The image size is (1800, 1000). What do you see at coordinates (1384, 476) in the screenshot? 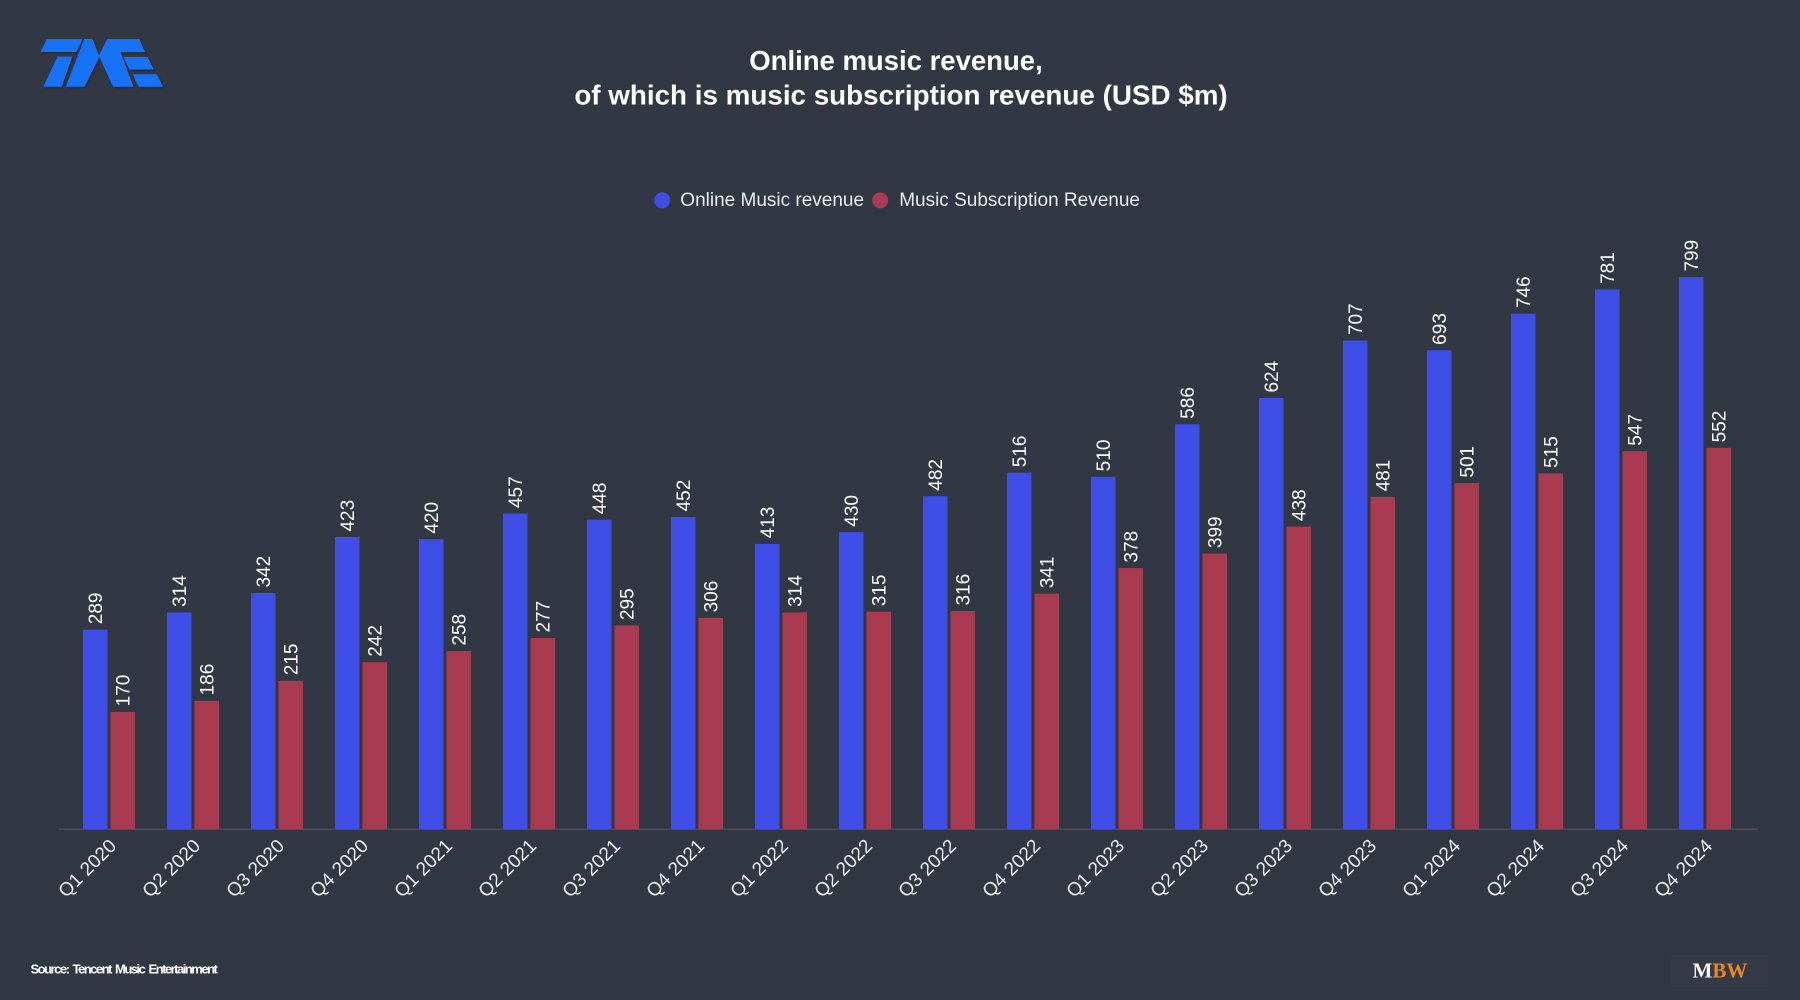
I see `svg-text: 481` at bounding box center [1384, 476].